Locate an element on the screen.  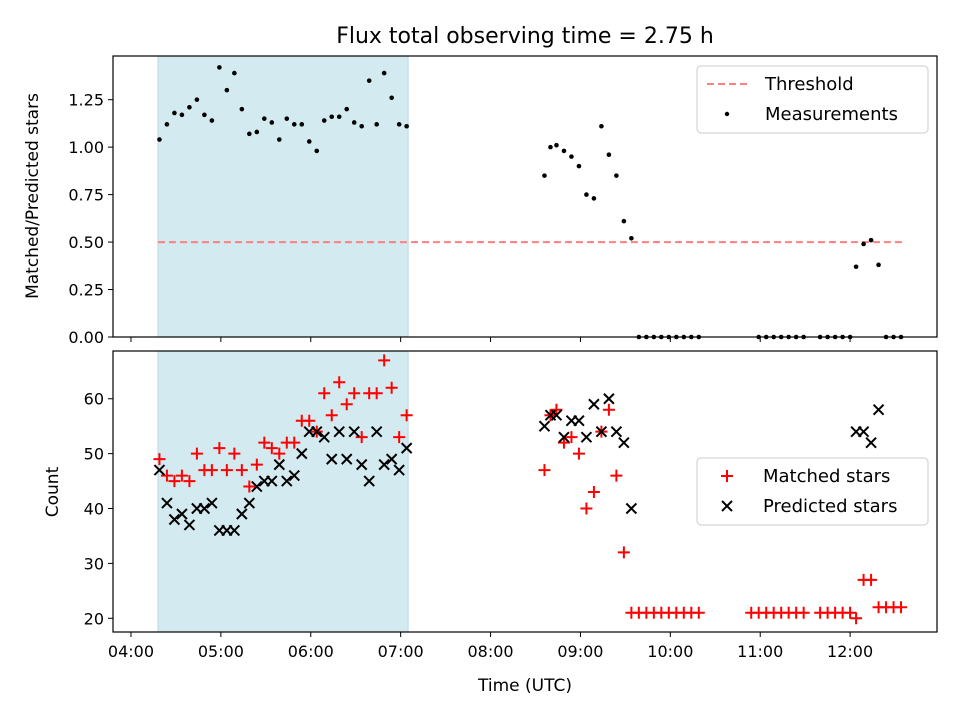
bottom-y-axis-label: Count is located at coordinates (53, 491).